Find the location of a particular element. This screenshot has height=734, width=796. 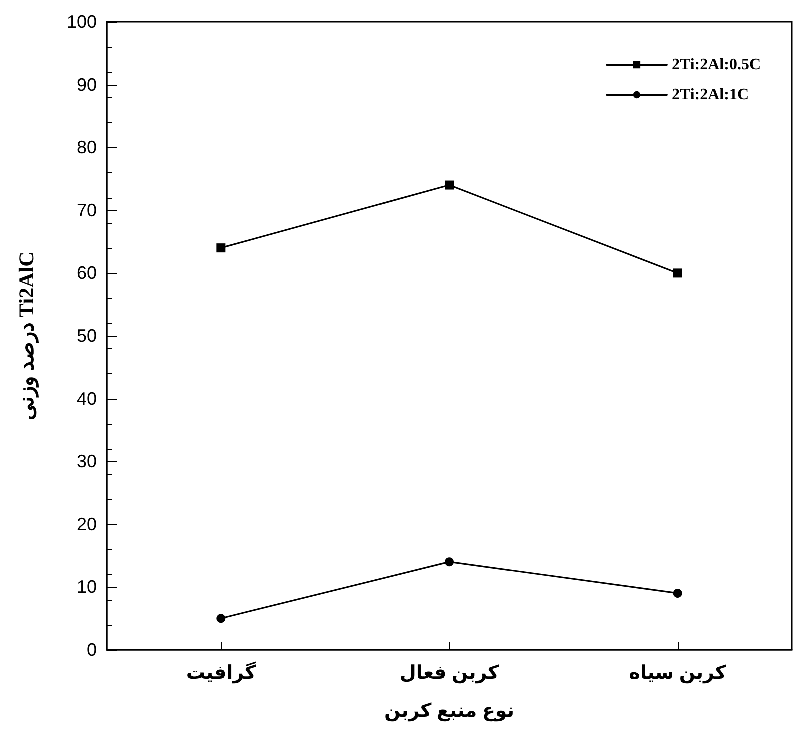

y-tick-label: 80 is located at coordinates (86, 148).